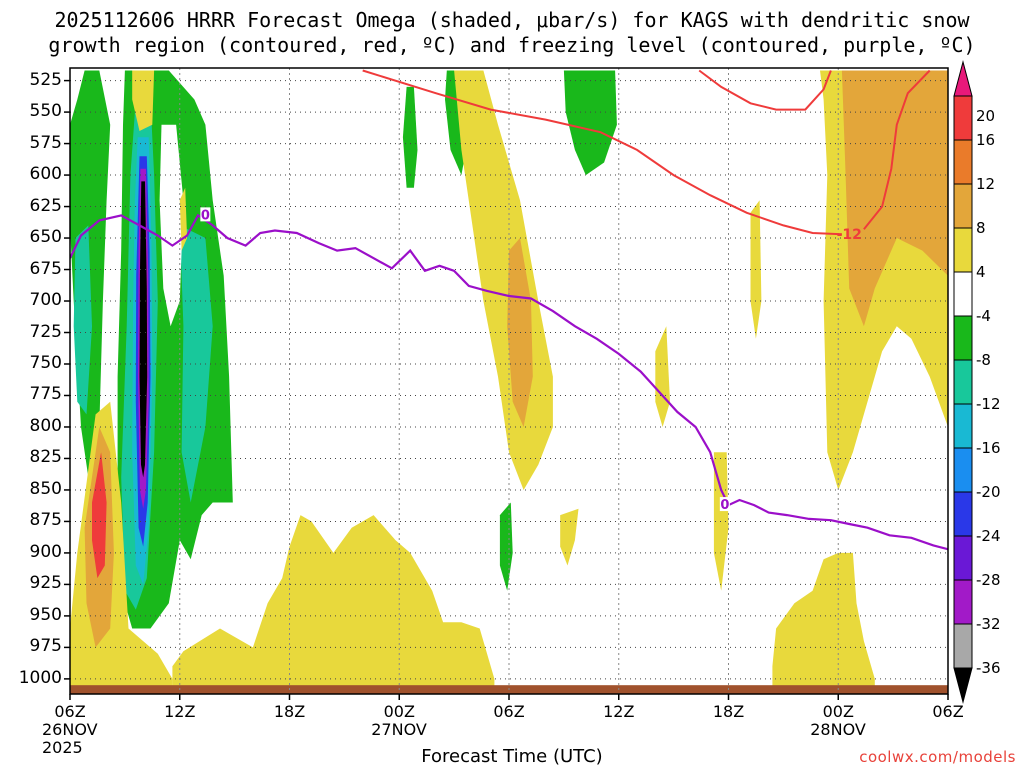 The image size is (1024, 768). Describe the element at coordinates (399, 729) in the screenshot. I see `x-date-label: 27NOV` at that location.